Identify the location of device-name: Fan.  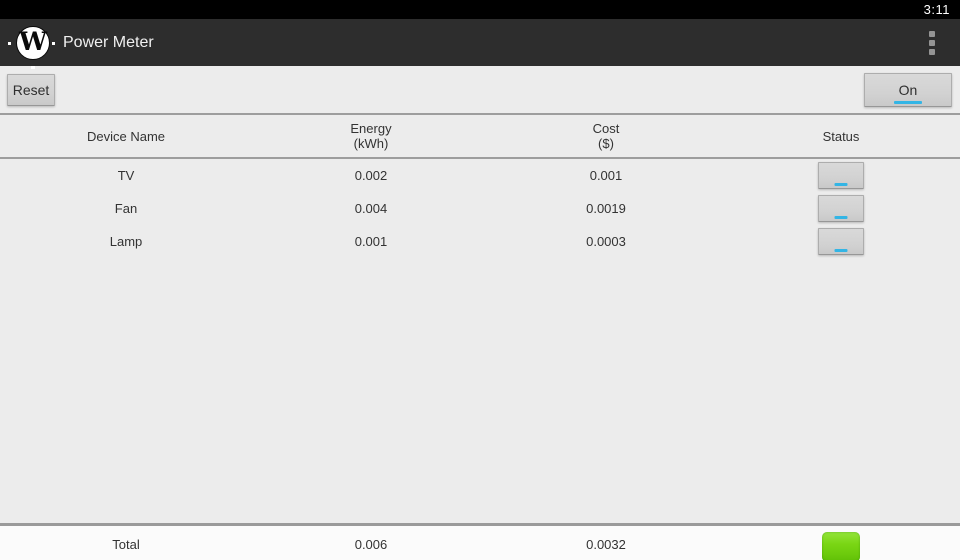
(126, 208).